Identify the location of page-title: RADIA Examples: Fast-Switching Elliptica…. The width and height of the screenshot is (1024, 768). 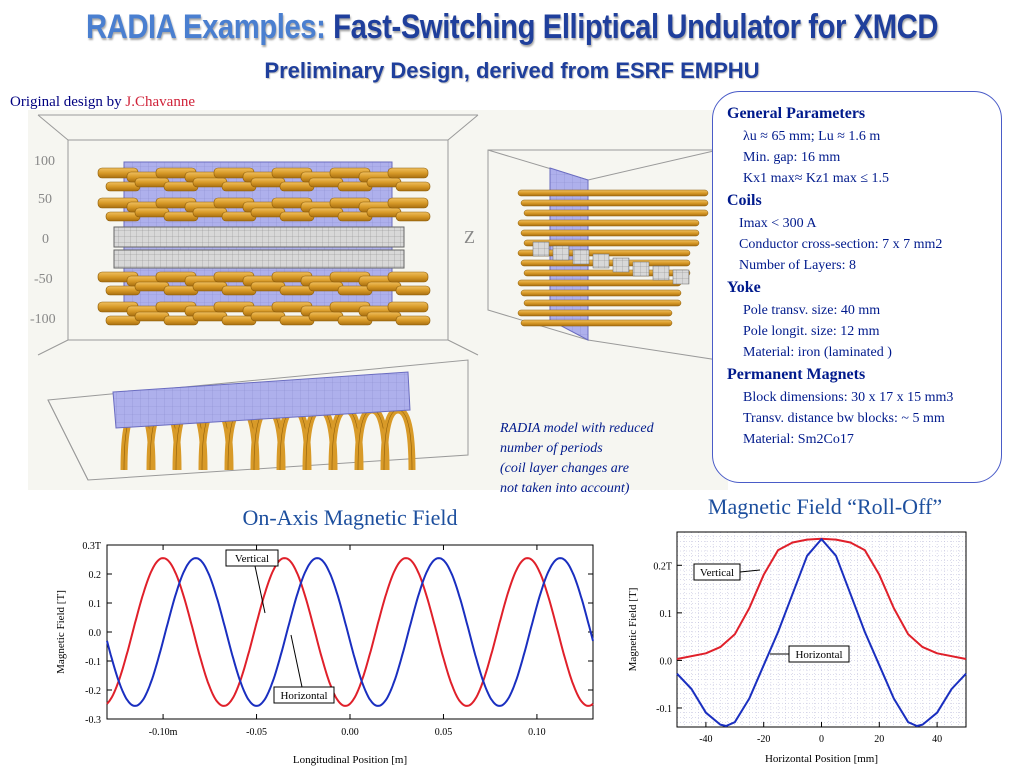
(512, 27).